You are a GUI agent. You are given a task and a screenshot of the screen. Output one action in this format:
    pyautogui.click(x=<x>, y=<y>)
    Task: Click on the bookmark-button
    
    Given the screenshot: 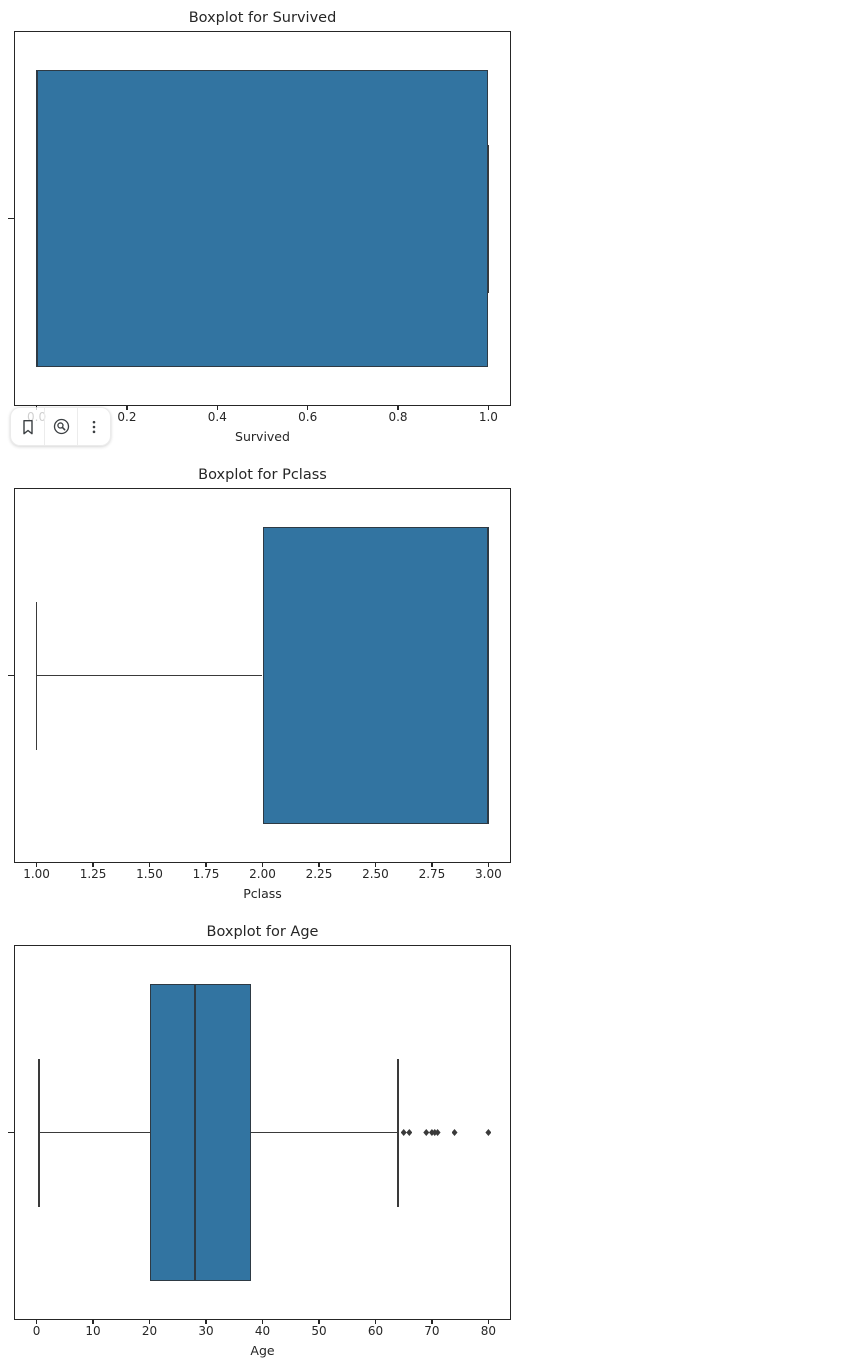 What is the action you would take?
    pyautogui.click(x=27, y=426)
    